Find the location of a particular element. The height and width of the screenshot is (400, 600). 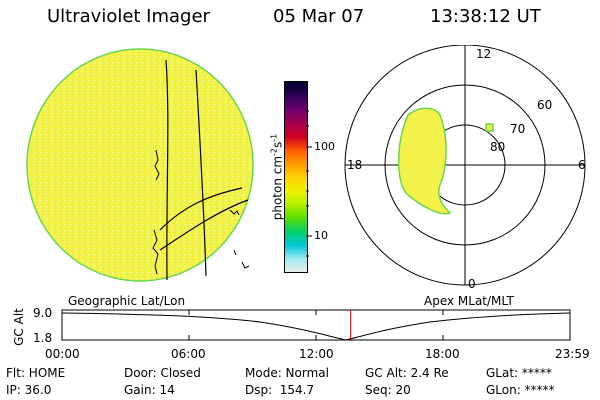

altitude-strip-chart is located at coordinates (316, 325).